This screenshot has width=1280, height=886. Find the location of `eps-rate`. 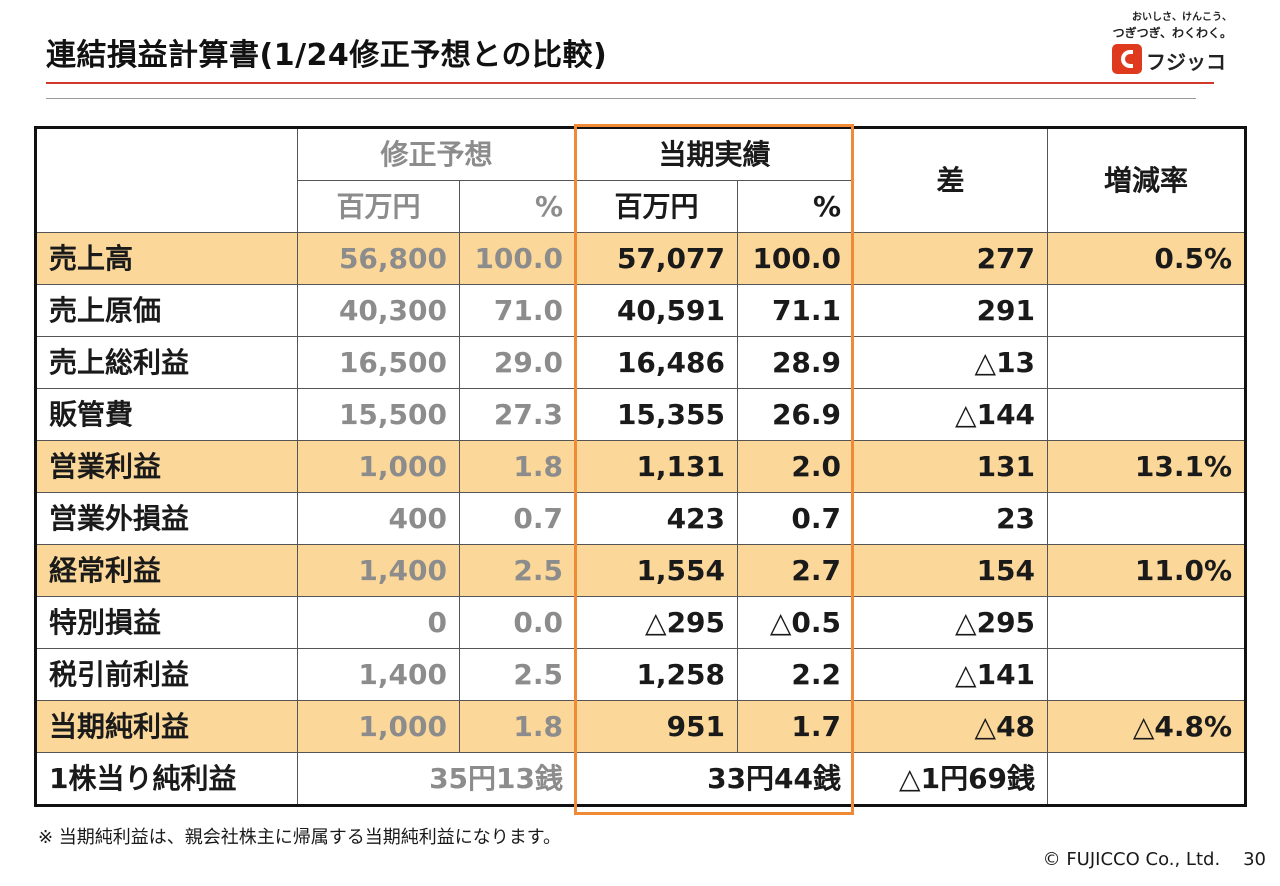

eps-rate is located at coordinates (1147, 779).